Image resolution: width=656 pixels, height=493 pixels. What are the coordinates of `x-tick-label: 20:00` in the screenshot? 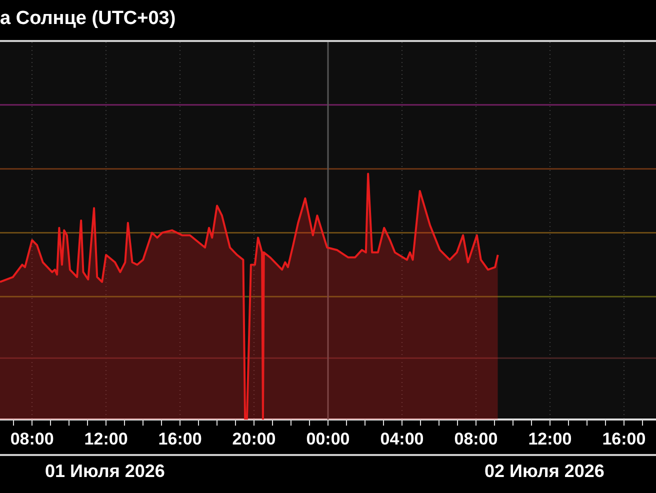 It's located at (254, 438).